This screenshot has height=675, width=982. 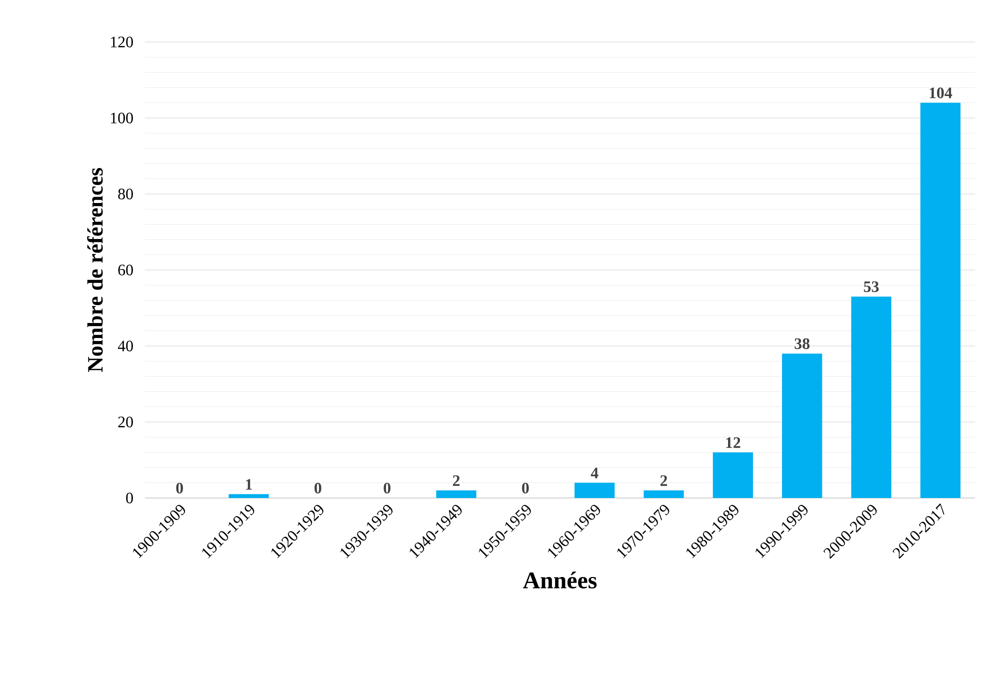 What do you see at coordinates (249, 484) in the screenshot?
I see `data-label: 1` at bounding box center [249, 484].